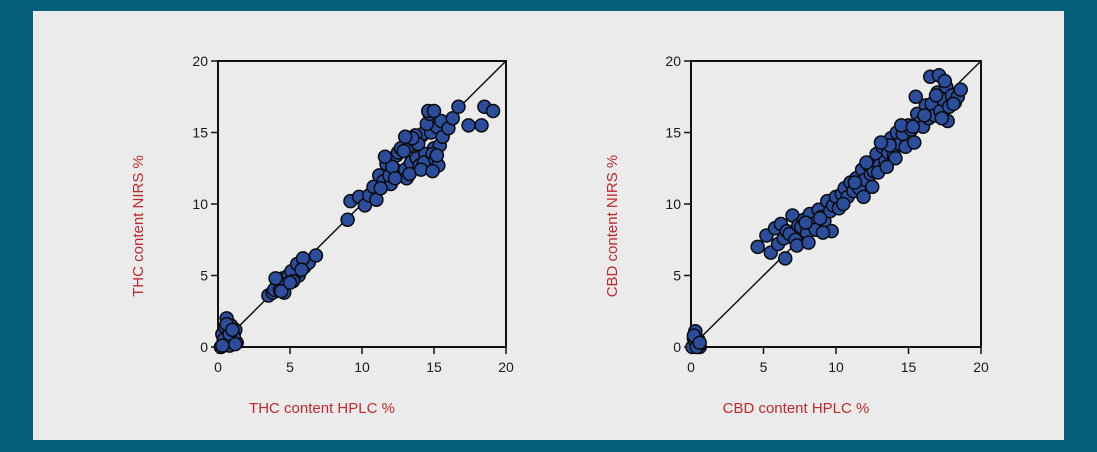 The image size is (1097, 452). What do you see at coordinates (322, 408) in the screenshot?
I see `x-axis-title: THC content HPLC %` at bounding box center [322, 408].